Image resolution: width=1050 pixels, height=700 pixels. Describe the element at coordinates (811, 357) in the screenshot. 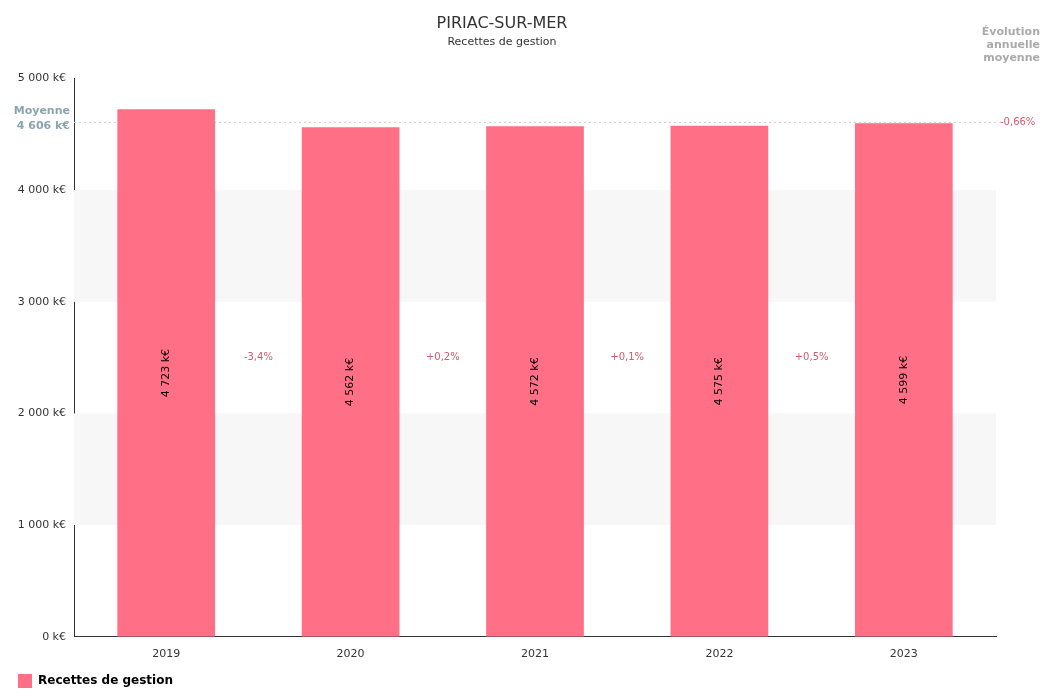

I see `annotation: +0,5%` at that location.